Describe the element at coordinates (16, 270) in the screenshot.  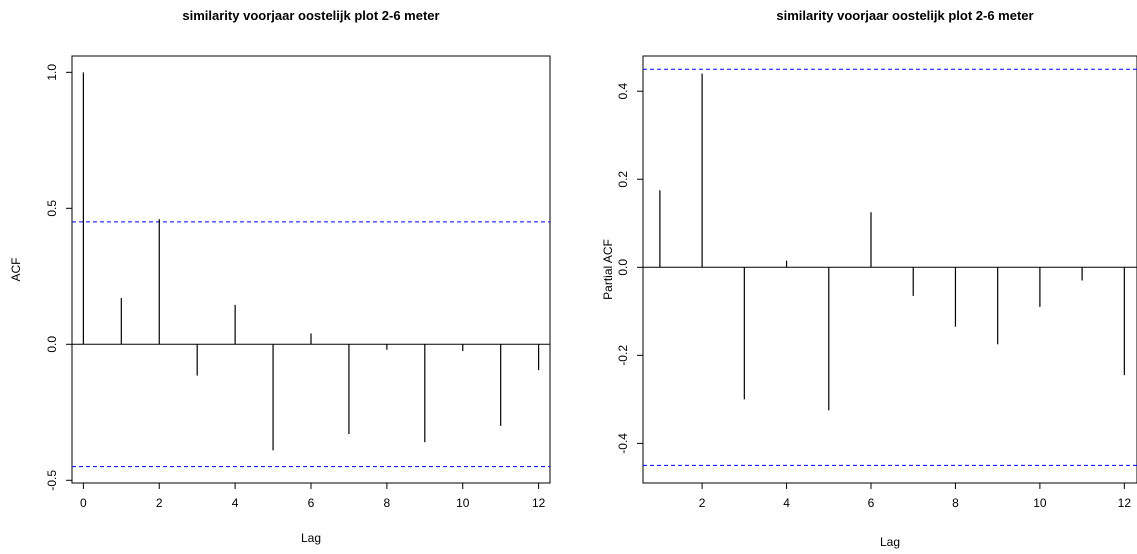
I see `acf-y-axis-label: ACF` at that location.